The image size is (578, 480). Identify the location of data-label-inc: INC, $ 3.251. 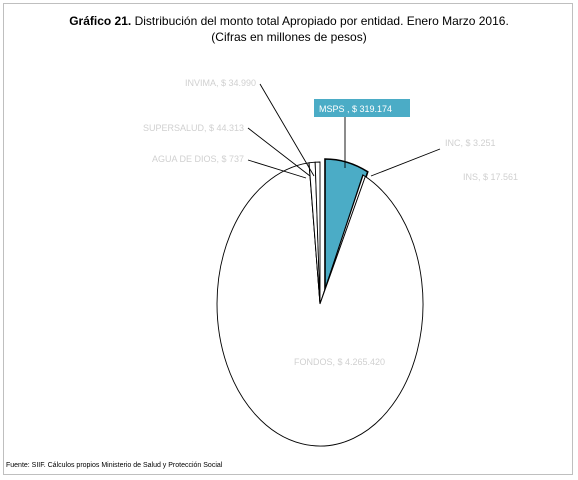
(470, 143).